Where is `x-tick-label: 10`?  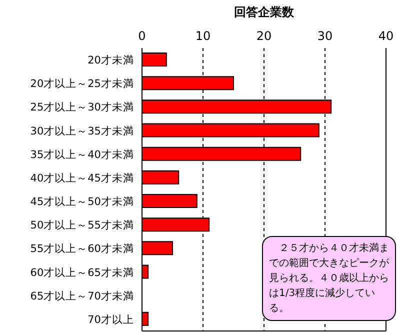
x-tick-label: 10 is located at coordinates (203, 36).